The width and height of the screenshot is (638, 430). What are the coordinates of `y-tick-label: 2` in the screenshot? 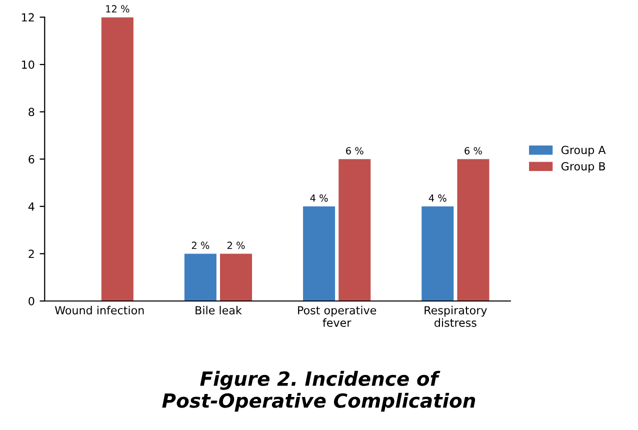 It's located at (31, 254).